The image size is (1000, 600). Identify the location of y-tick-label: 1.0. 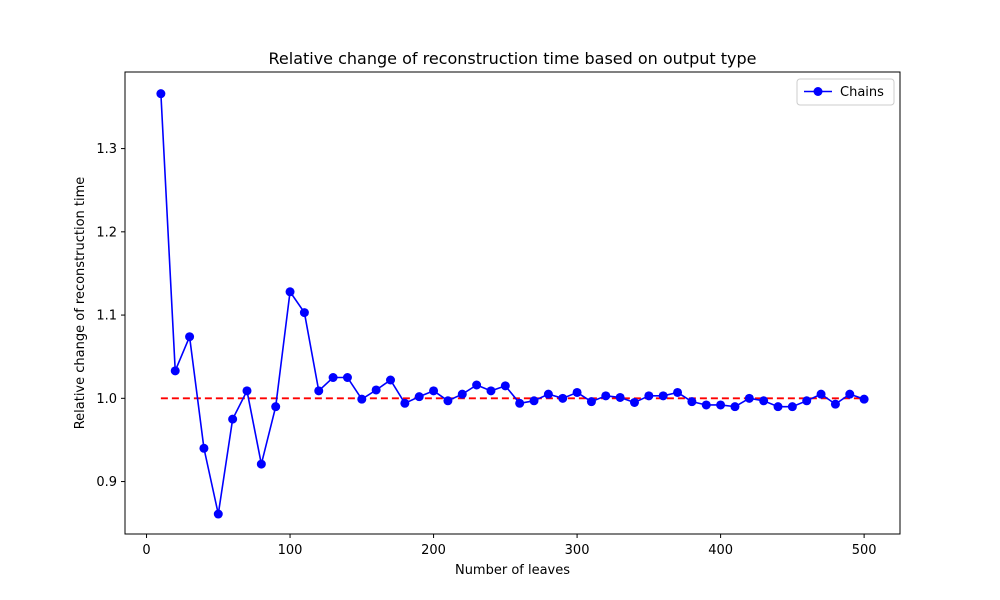
(106, 399).